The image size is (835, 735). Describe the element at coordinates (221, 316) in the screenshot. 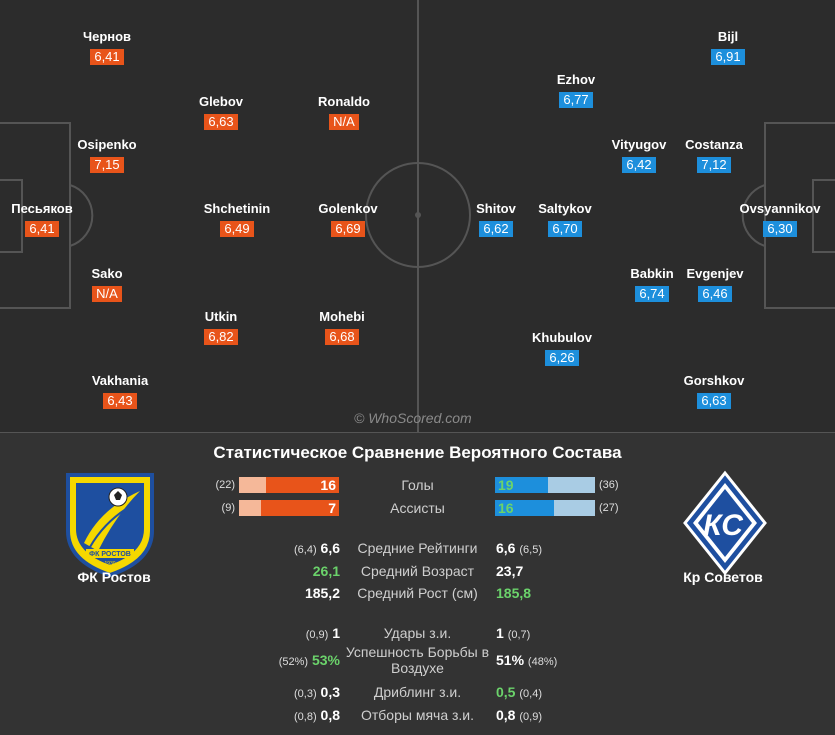

I see `player-name: Utkin` at that location.